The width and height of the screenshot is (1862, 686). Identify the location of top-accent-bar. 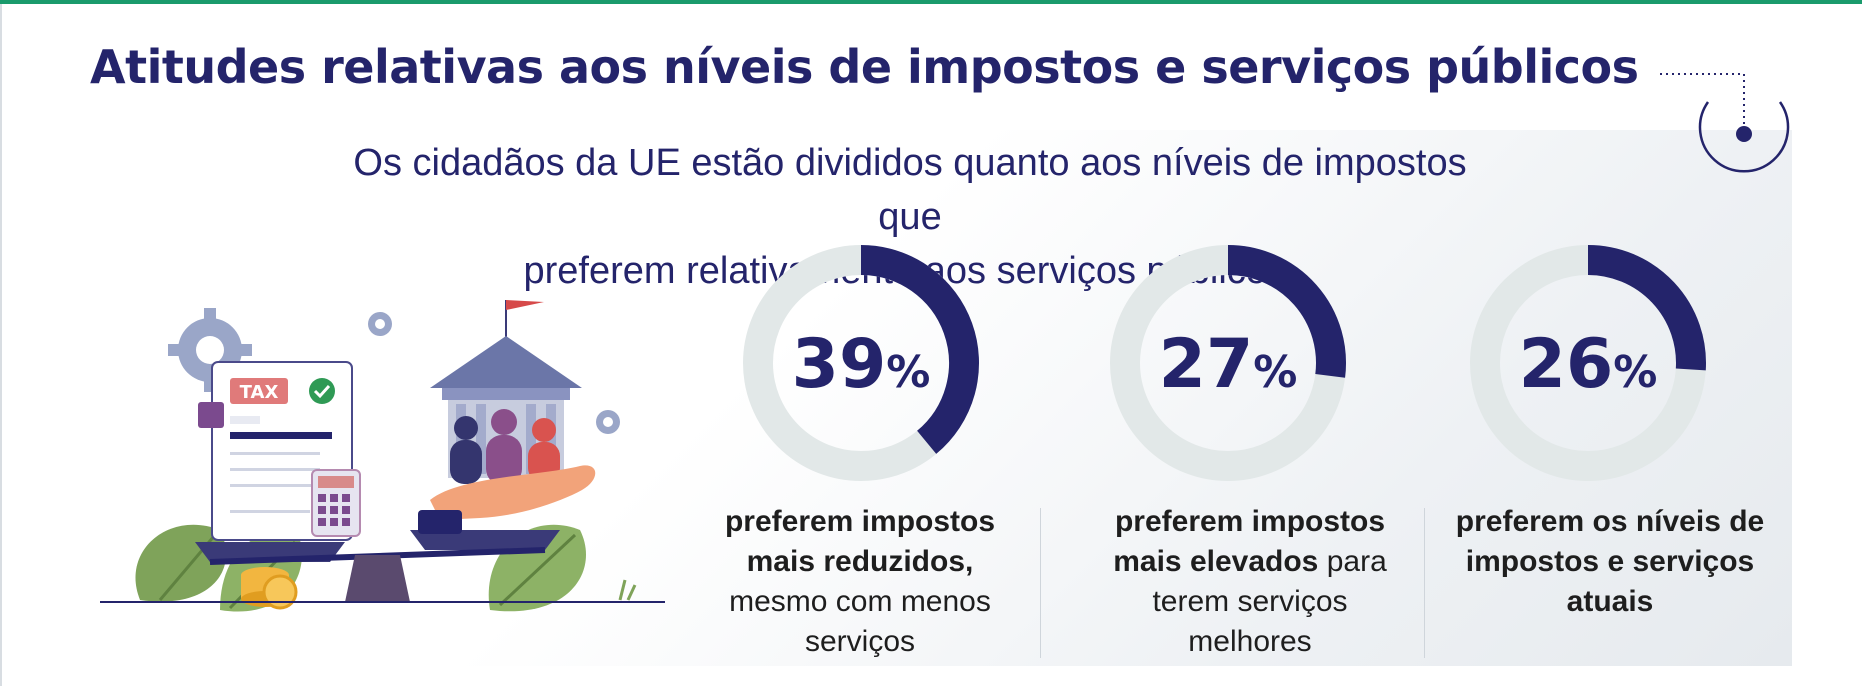
(931, 2).